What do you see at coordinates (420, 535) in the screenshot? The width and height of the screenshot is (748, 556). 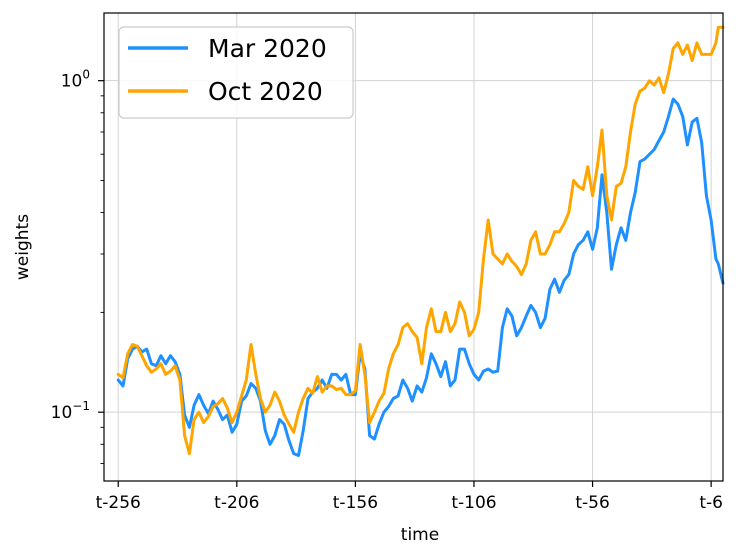 I see `x-axis-label: time` at bounding box center [420, 535].